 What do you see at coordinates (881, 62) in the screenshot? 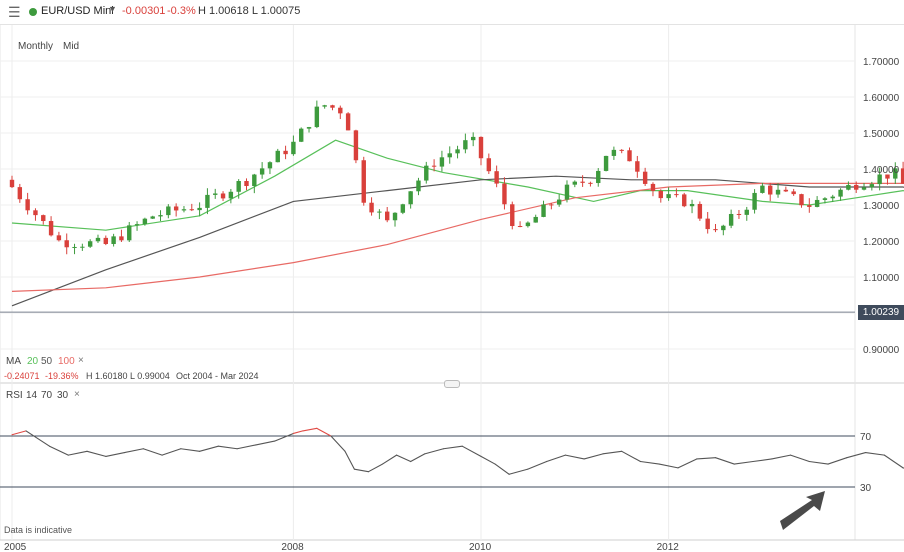
I see `y-tick-label: 1.70000` at bounding box center [881, 62].